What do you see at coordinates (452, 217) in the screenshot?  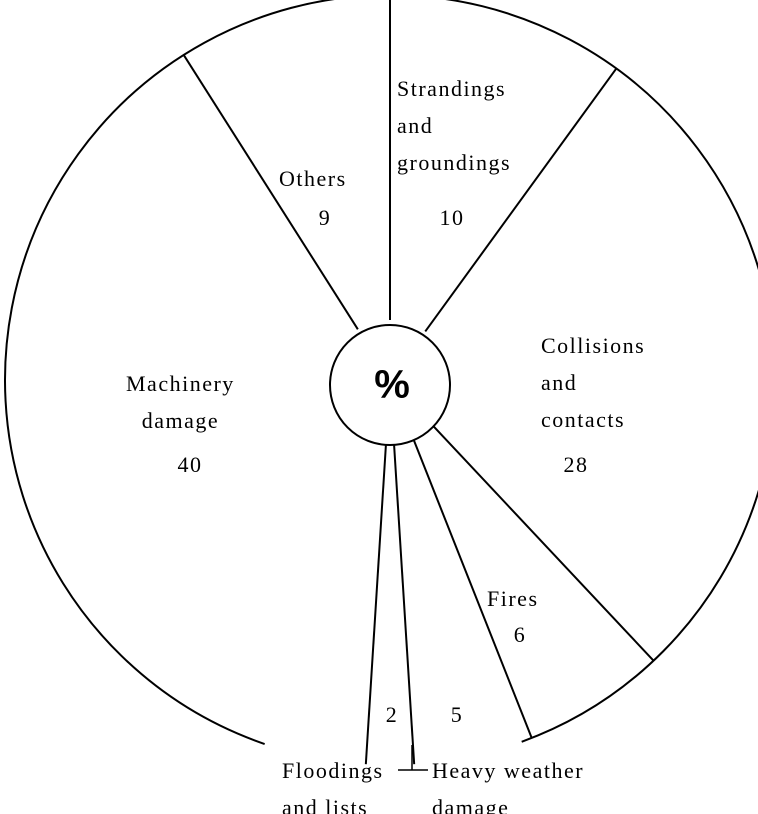 I see `value-label: 10` at bounding box center [452, 217].